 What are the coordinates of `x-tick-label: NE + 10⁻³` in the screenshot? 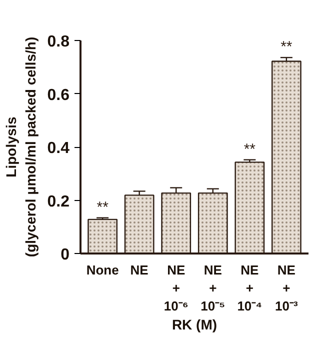 It's located at (286, 288).